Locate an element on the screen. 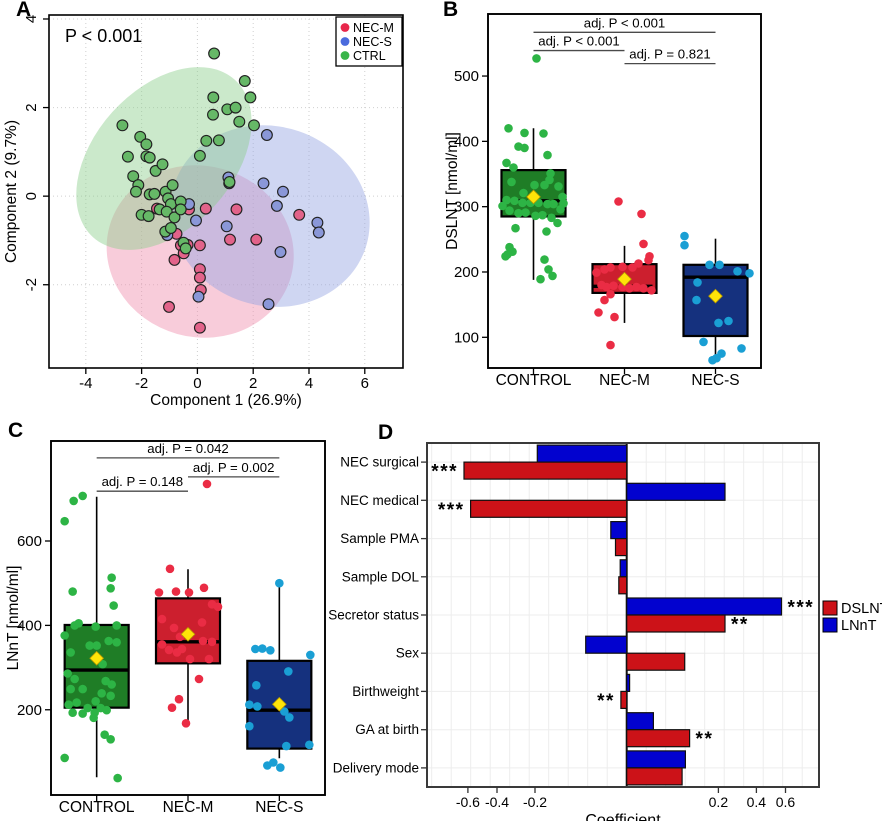 This screenshot has width=882, height=821. y-tick-label: 4 is located at coordinates (31, 19).